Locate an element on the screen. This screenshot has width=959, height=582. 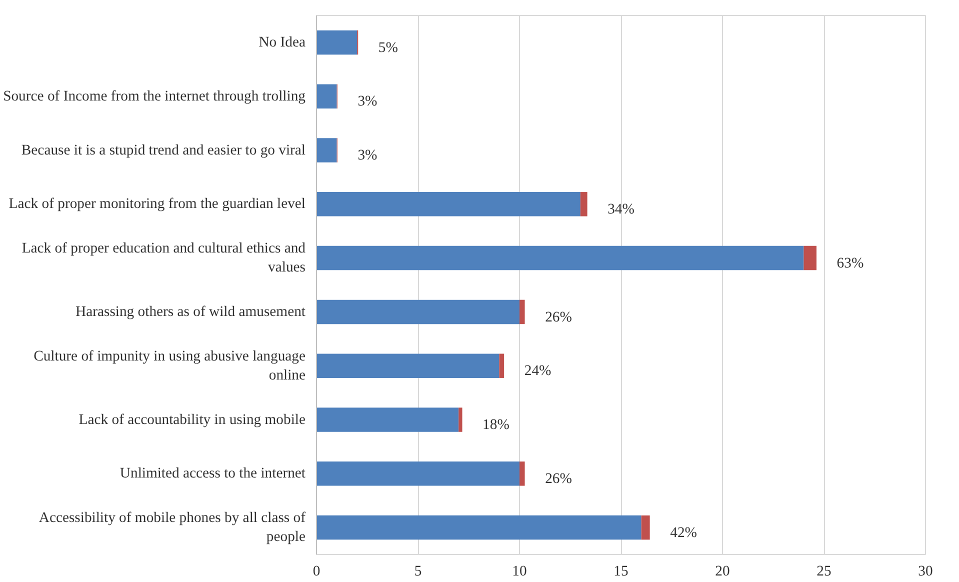
x-tick-label: 20 is located at coordinates (722, 572).